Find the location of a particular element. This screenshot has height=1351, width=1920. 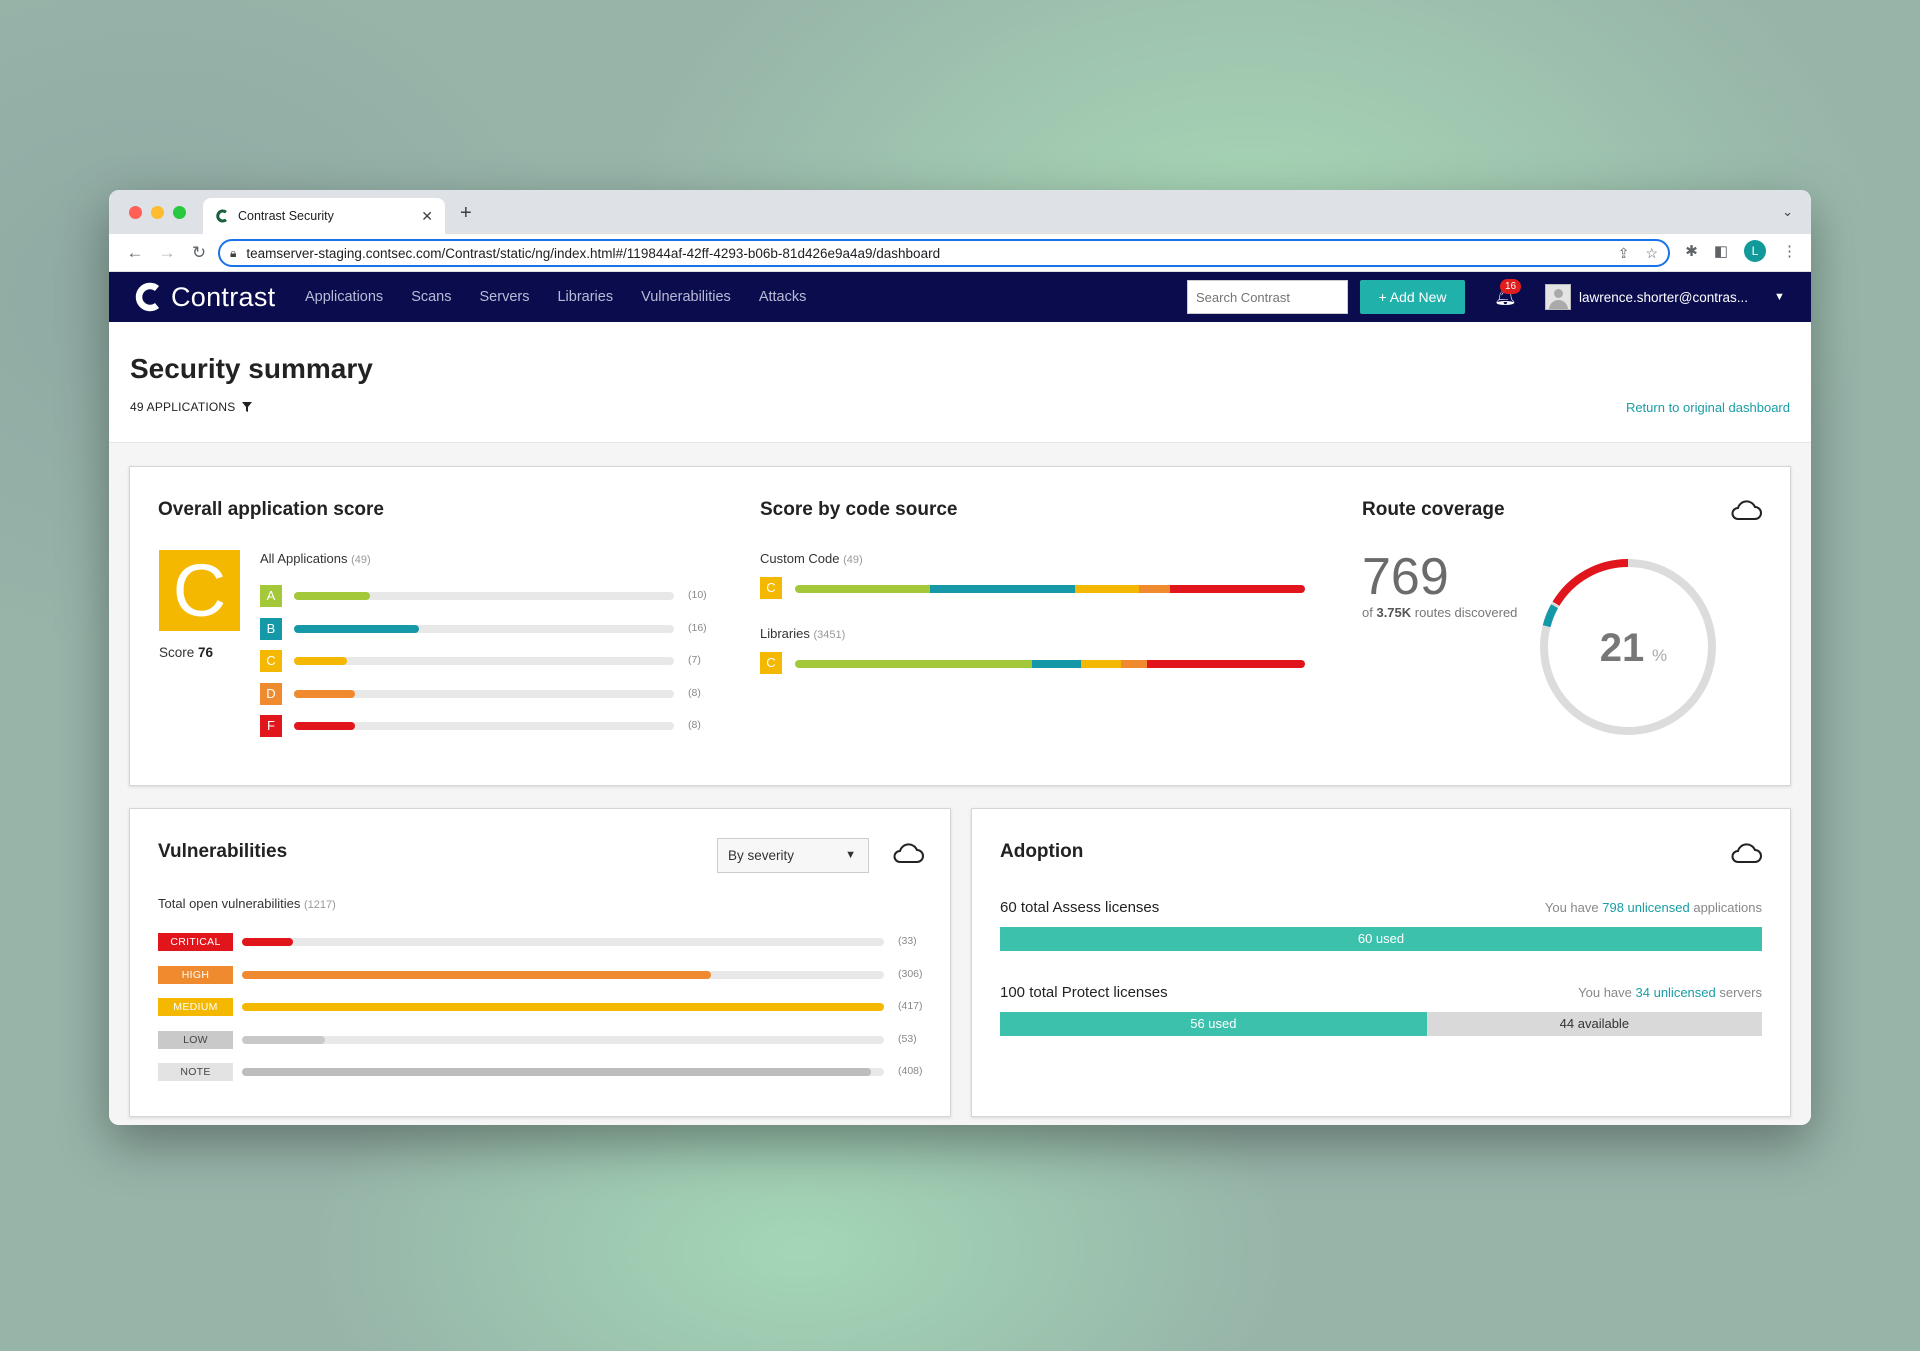

overall-score-title: Overall application score is located at coordinates (271, 509).